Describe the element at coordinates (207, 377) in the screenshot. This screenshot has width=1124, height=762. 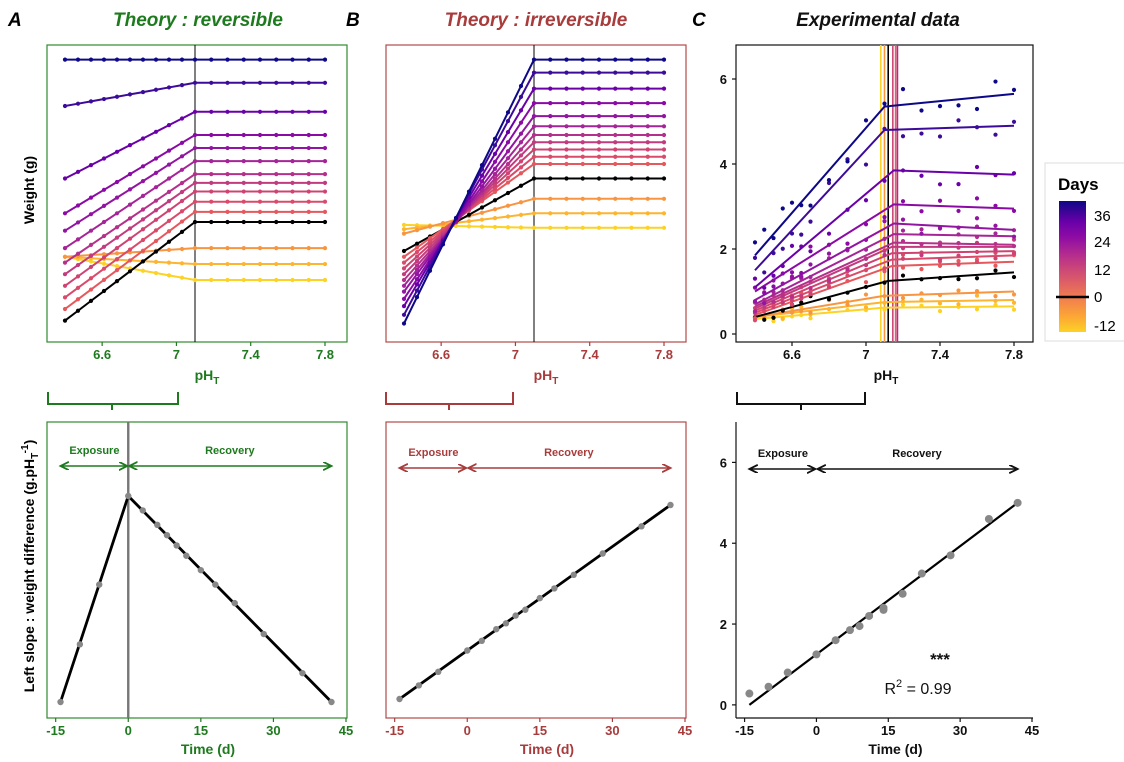
I see `ph-x-label-a: pHT` at that location.